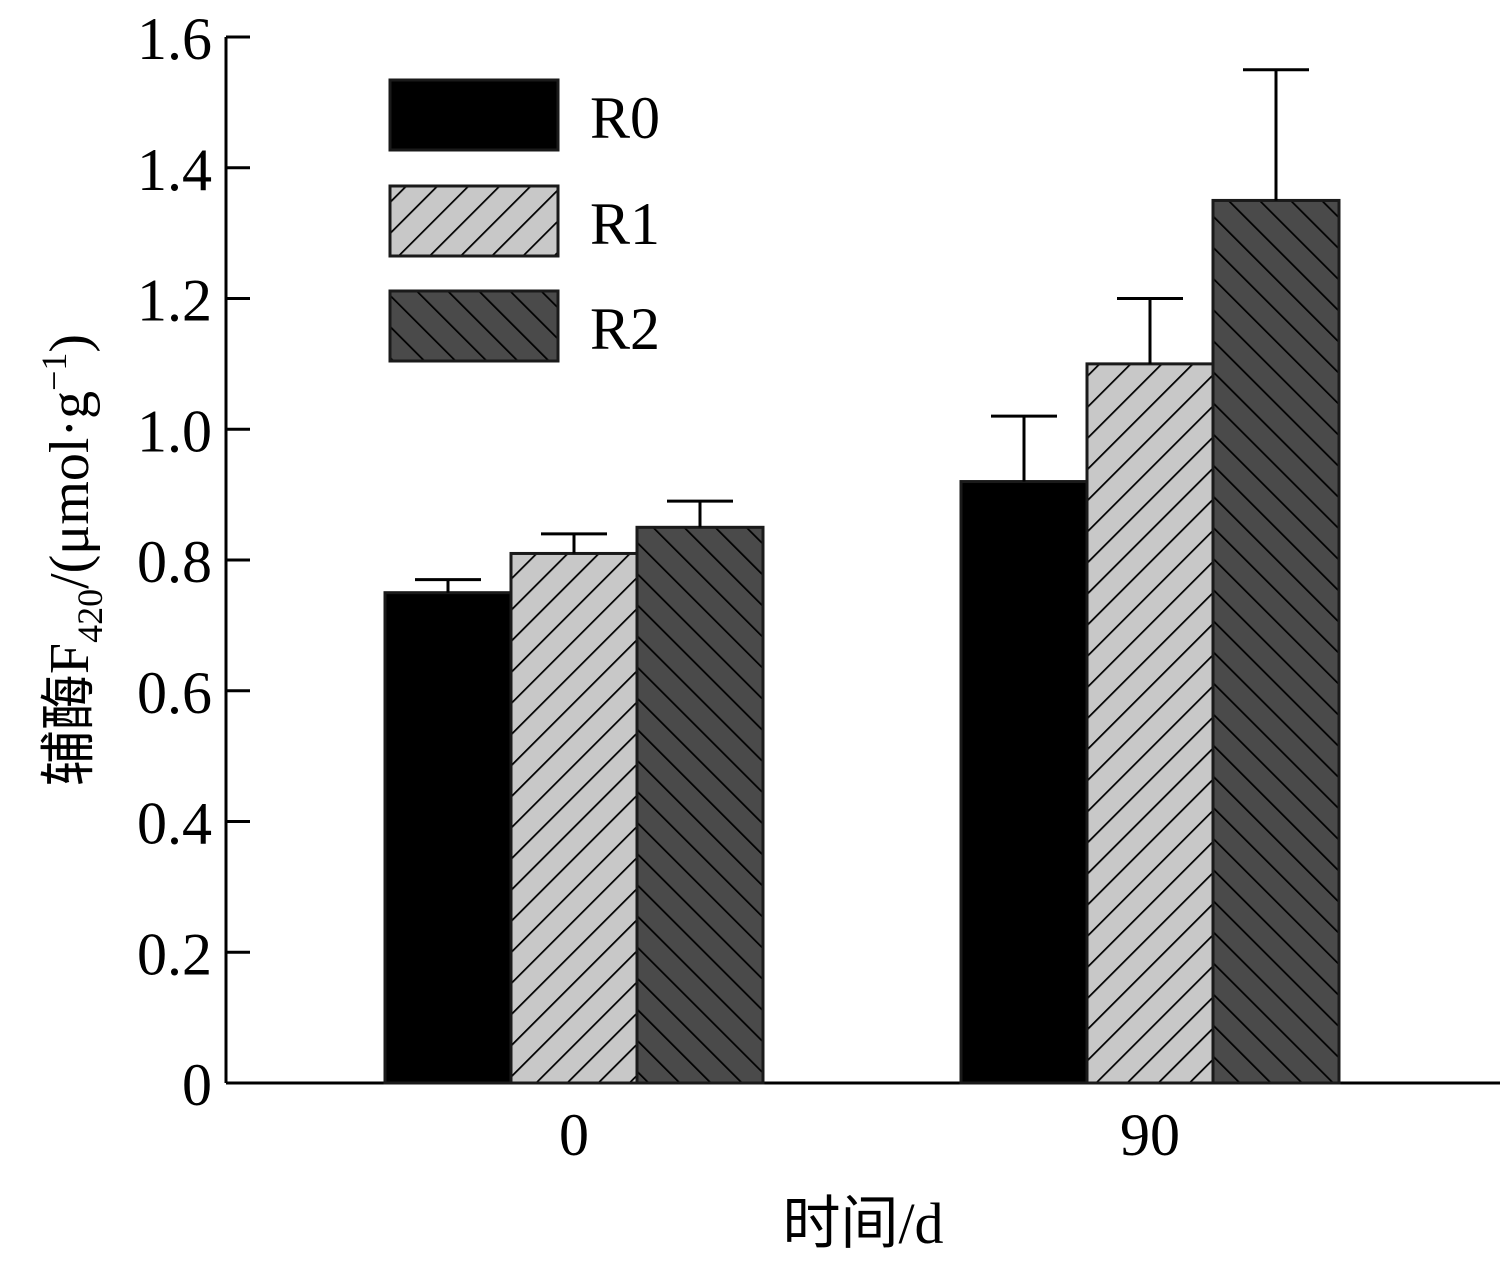 This screenshot has height=1266, width=1500. What do you see at coordinates (90, 616) in the screenshot?
I see `y-axis-label-subscript: 420` at bounding box center [90, 616].